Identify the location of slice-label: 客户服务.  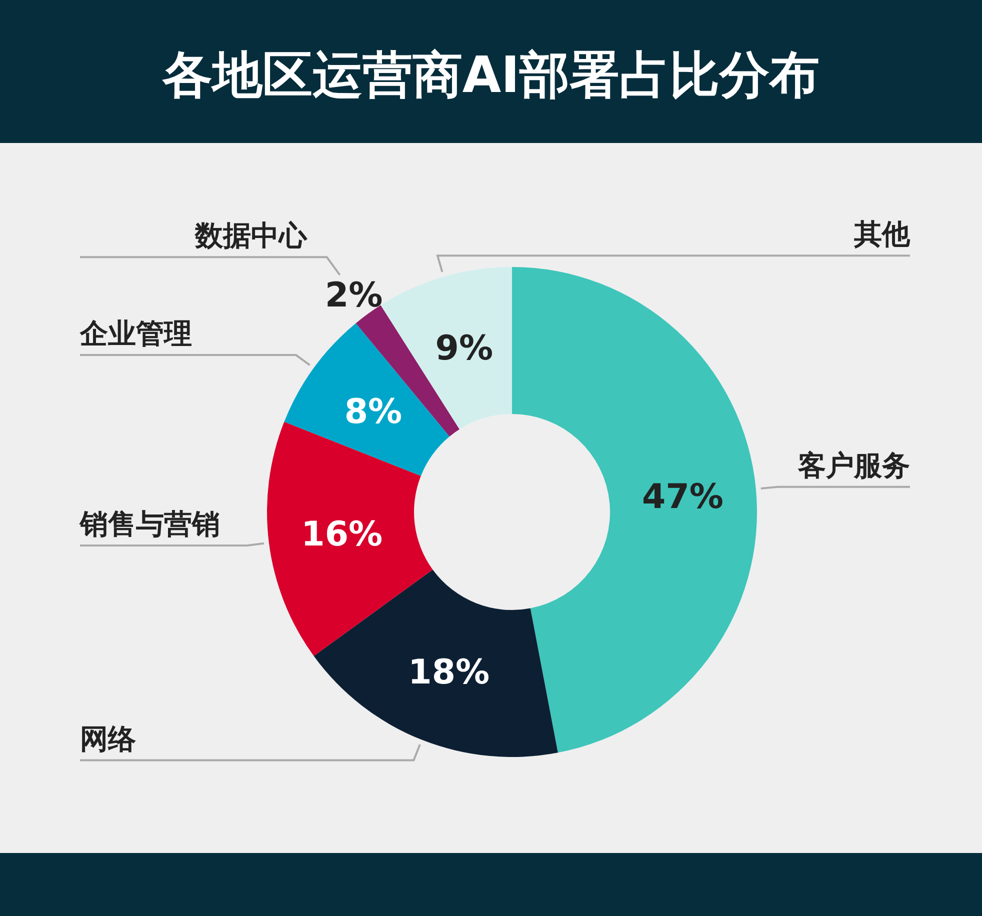
(853, 465).